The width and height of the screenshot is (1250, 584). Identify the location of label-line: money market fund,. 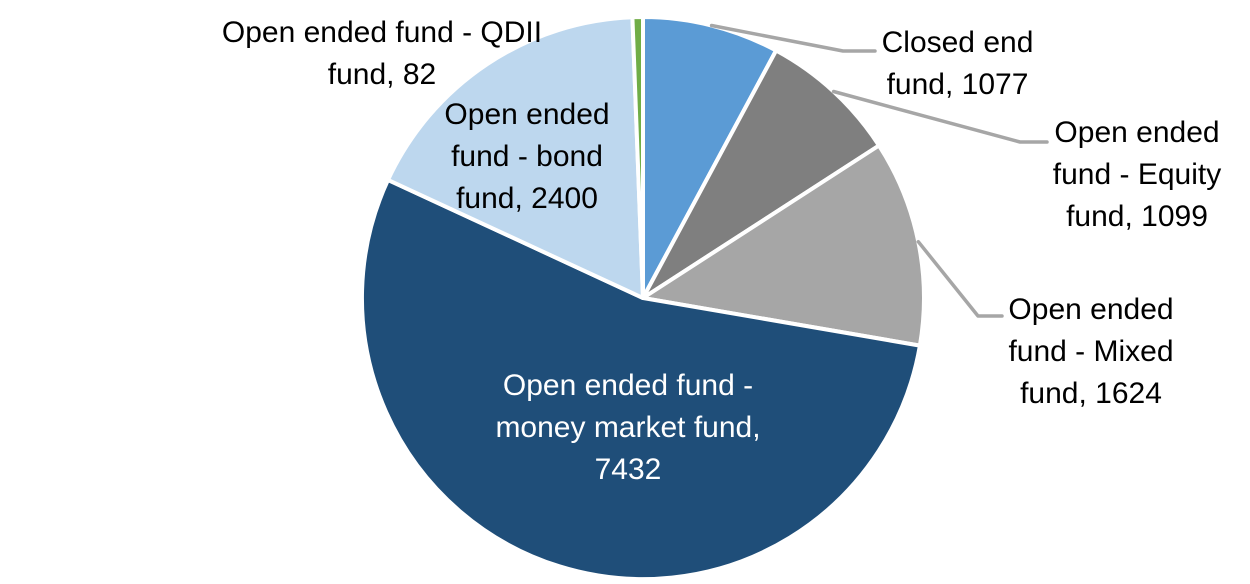
(628, 427).